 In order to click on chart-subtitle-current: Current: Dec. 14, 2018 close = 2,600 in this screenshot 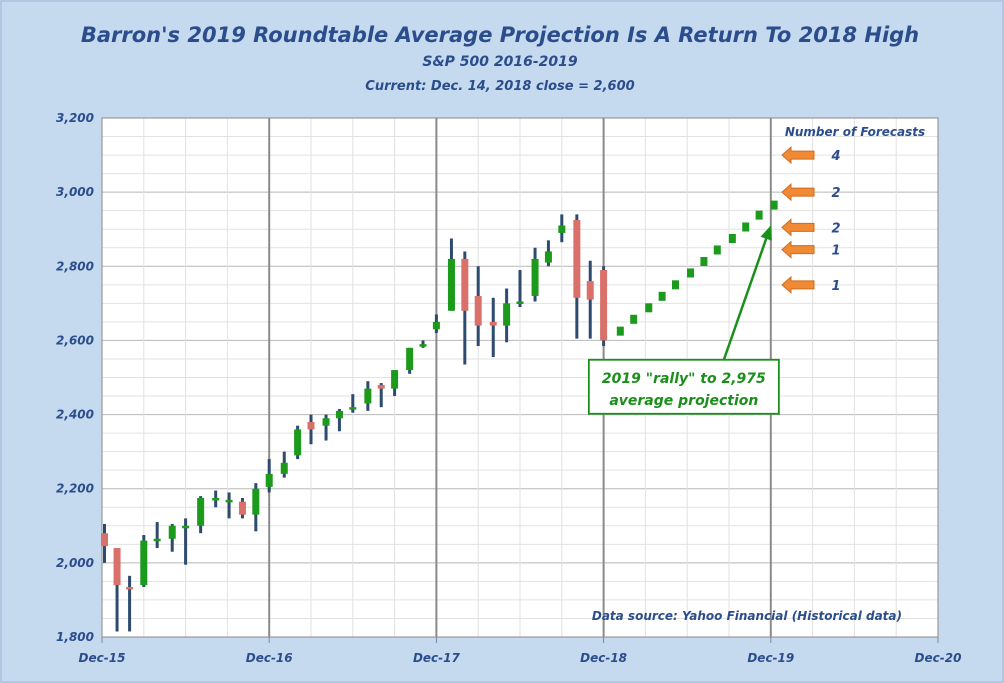, I will do `click(499, 86)`.